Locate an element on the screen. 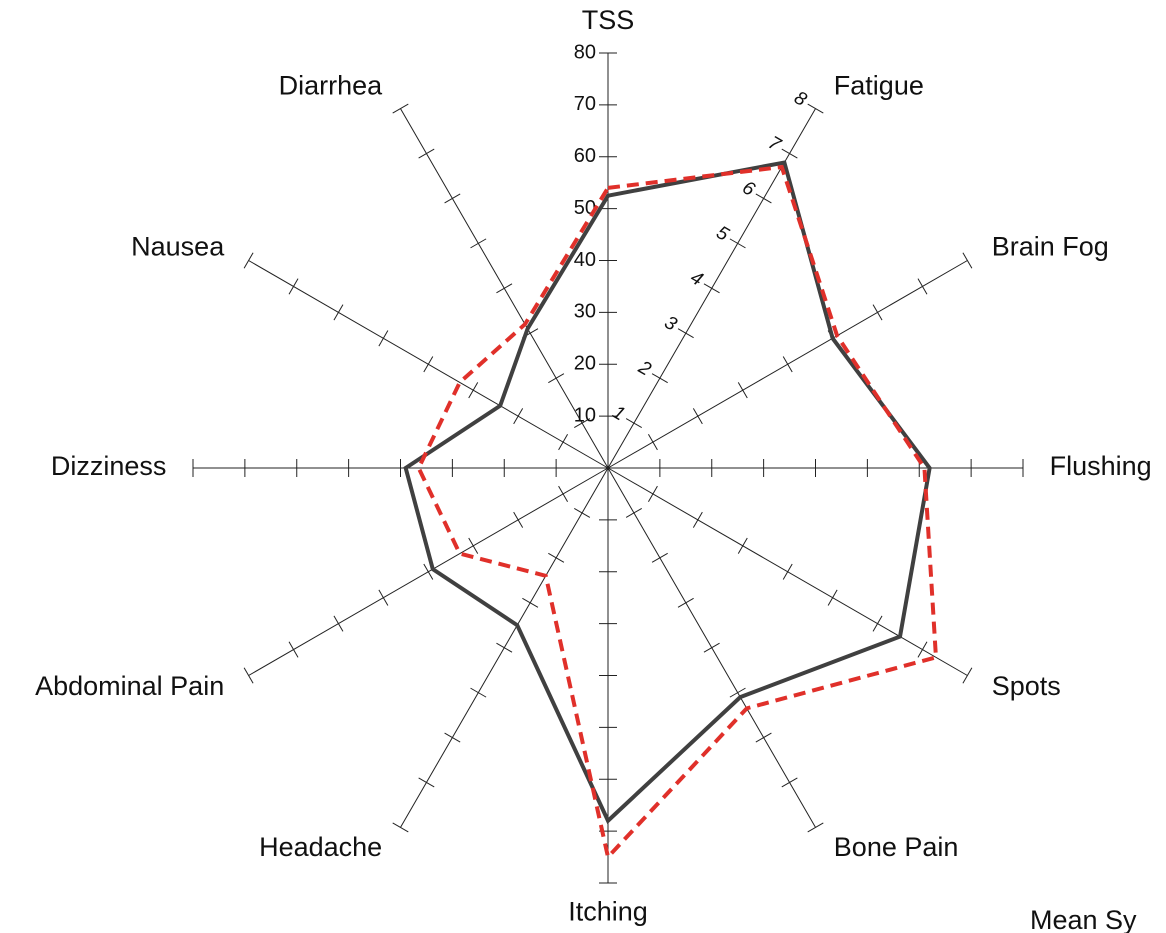 The height and width of the screenshot is (933, 1166). radial-tick-label: 4 is located at coordinates (697, 278).